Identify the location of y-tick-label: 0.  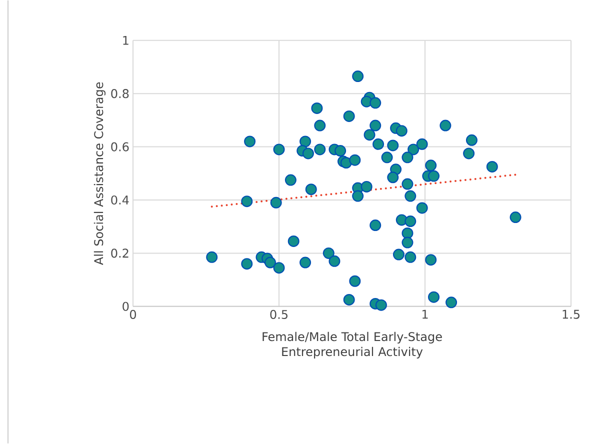
(125, 307).